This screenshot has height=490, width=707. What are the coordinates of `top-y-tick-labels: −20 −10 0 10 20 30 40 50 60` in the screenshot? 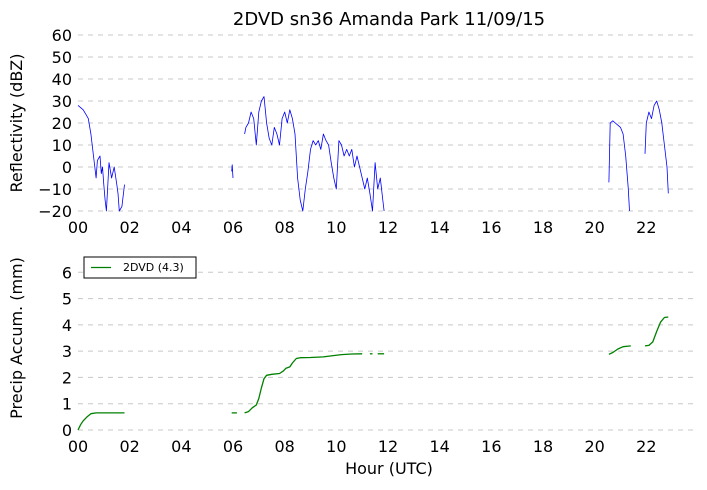 It's located at (55, 123).